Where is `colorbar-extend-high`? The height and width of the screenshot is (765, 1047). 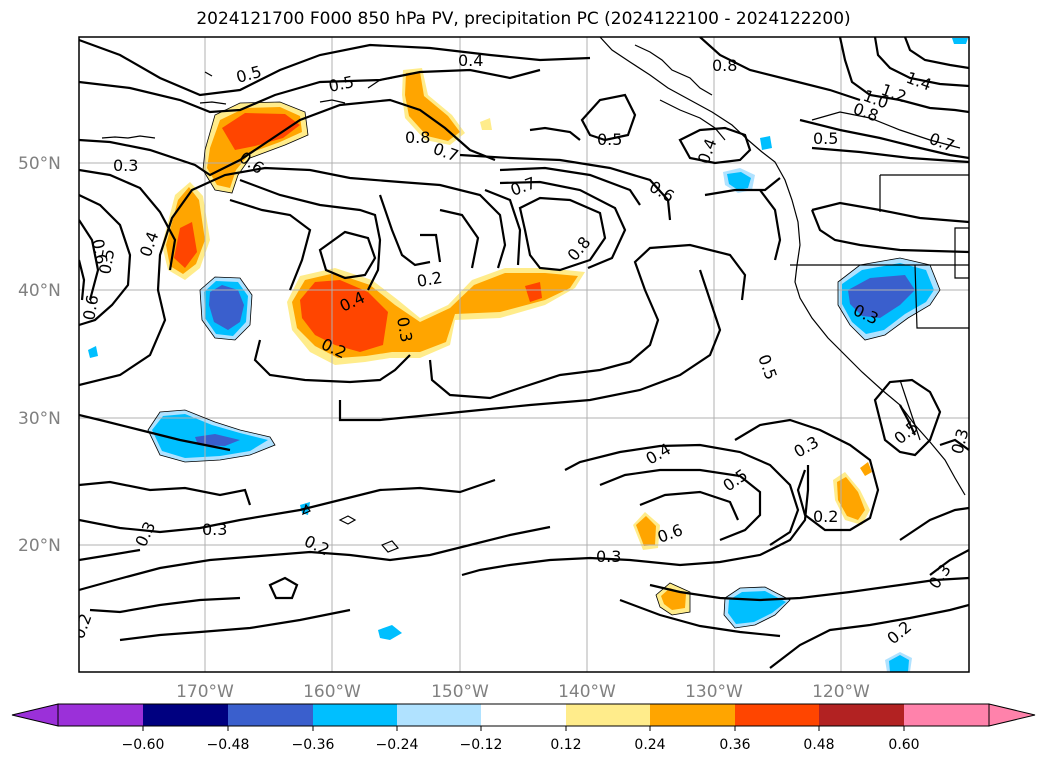
colorbar-extend-high is located at coordinates (1012, 715).